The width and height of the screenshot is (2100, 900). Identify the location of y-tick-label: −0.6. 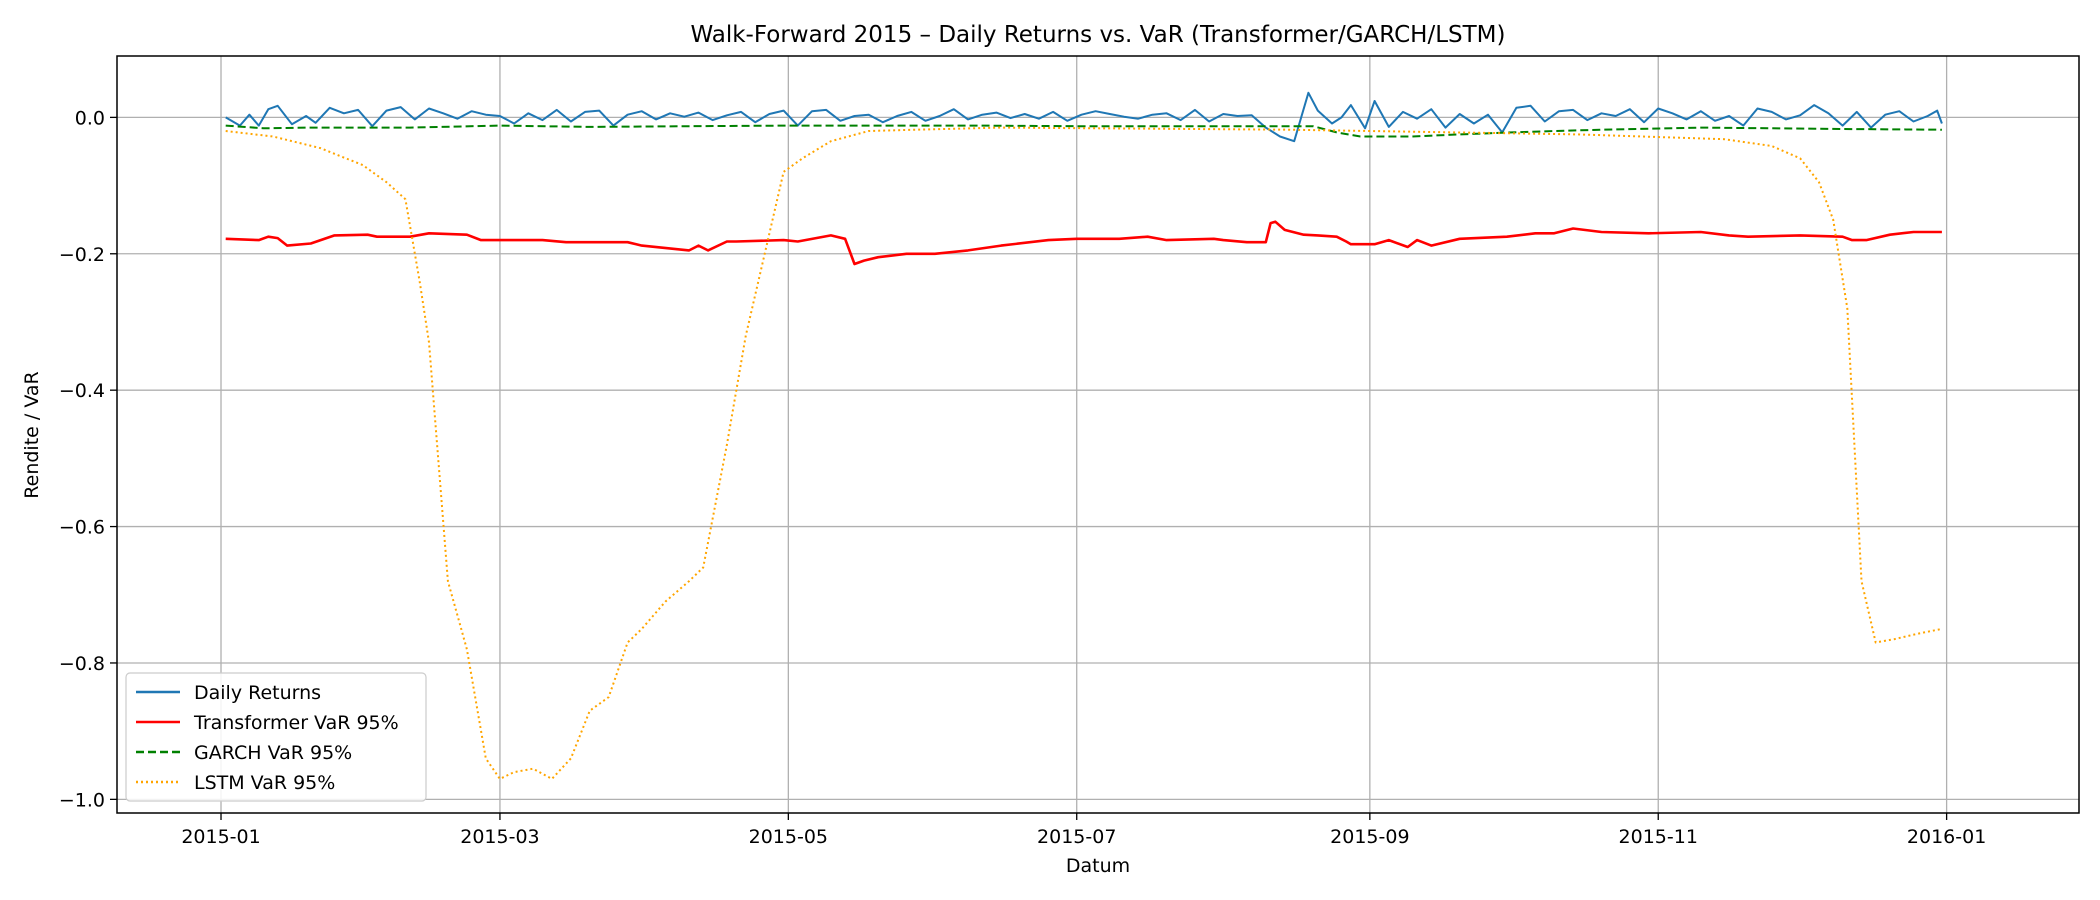
(82, 528).